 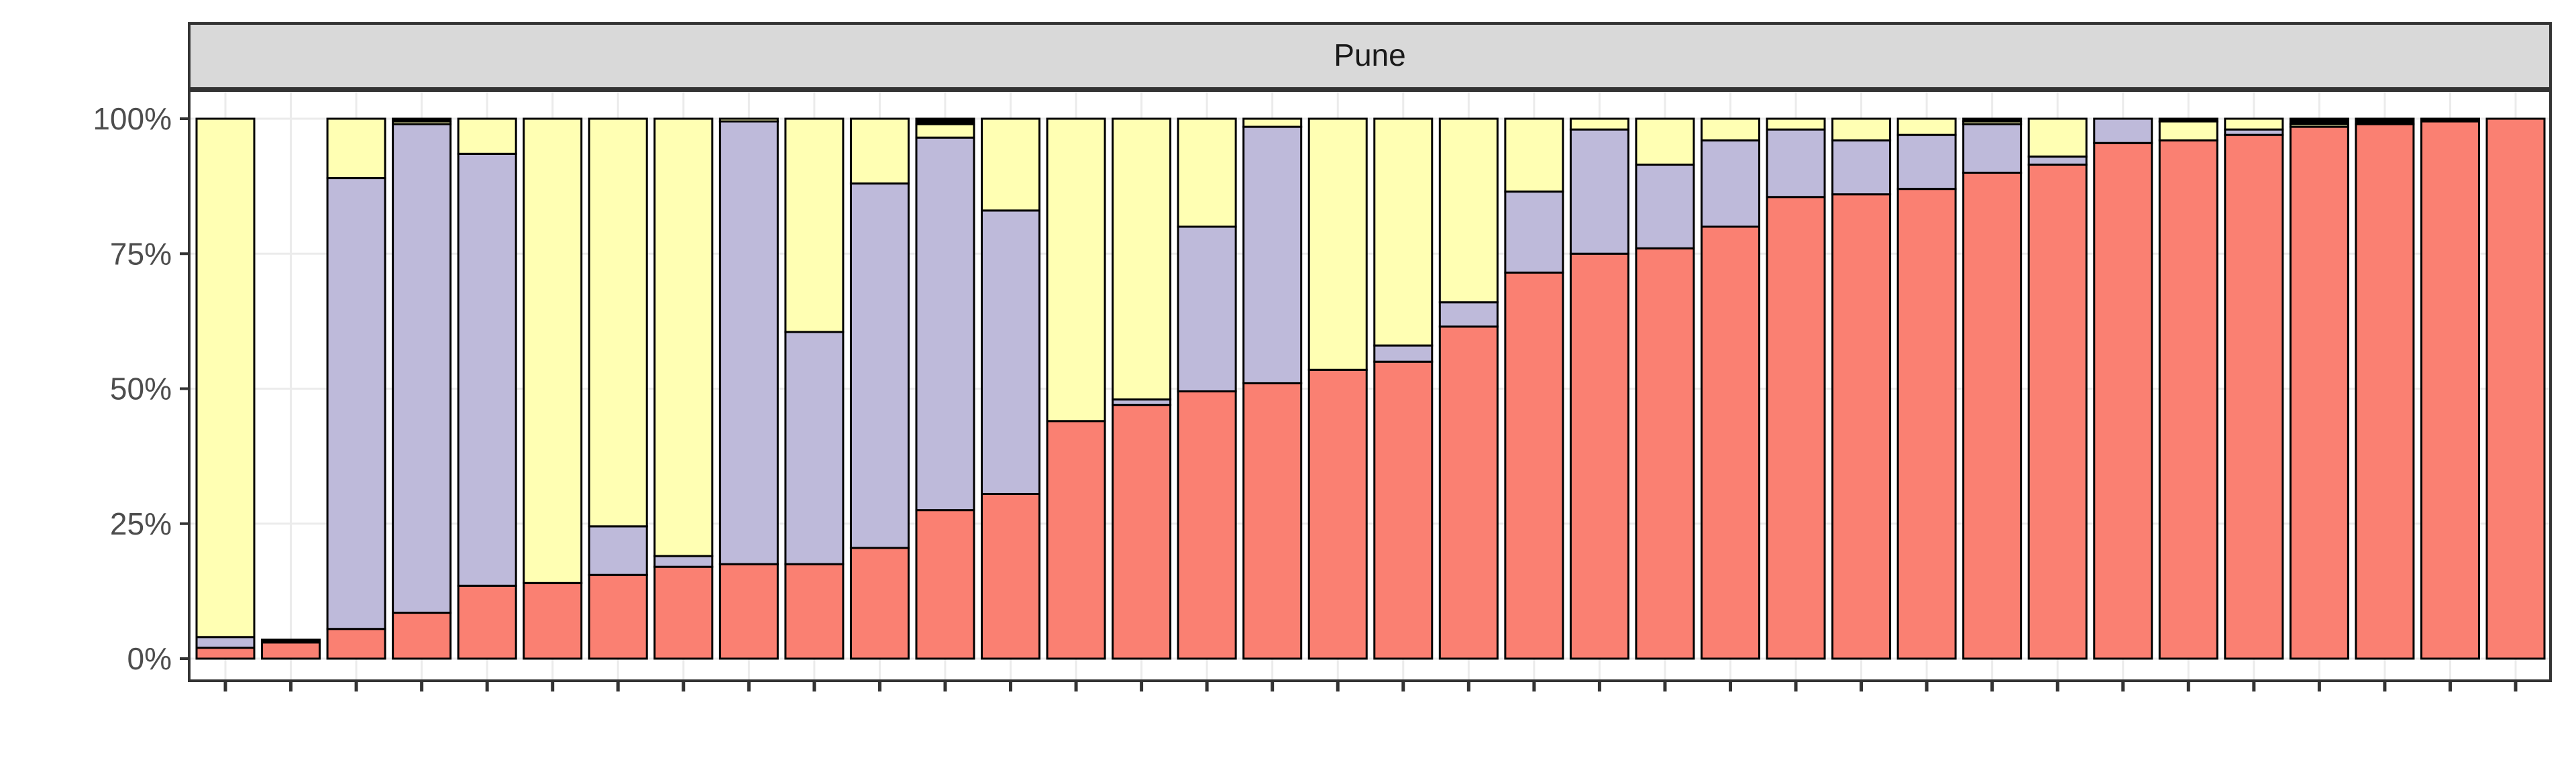 I want to click on bar-segment-s1-c11, so click(x=879, y=603).